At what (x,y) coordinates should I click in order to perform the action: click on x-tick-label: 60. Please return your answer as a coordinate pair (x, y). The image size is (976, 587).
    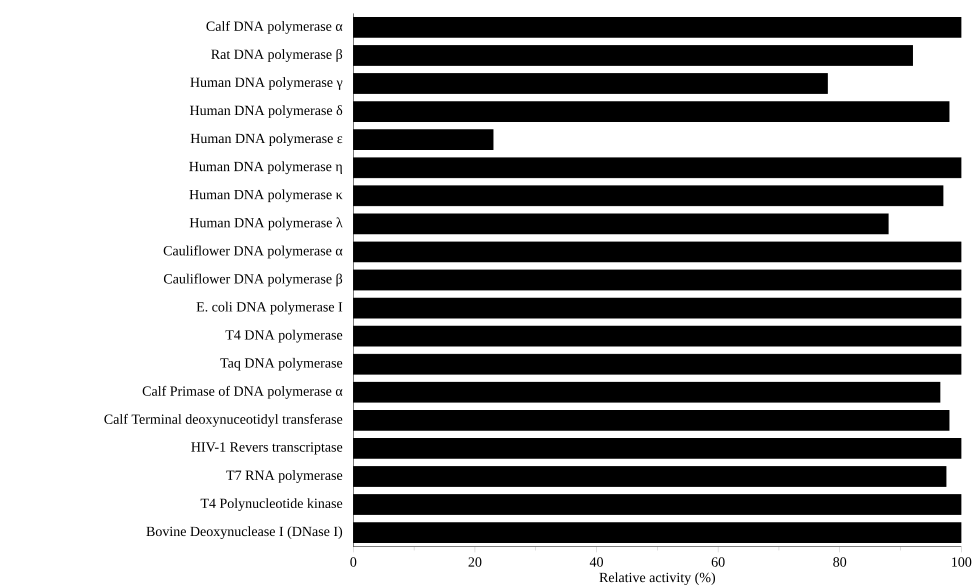
    Looking at the image, I should click on (718, 562).